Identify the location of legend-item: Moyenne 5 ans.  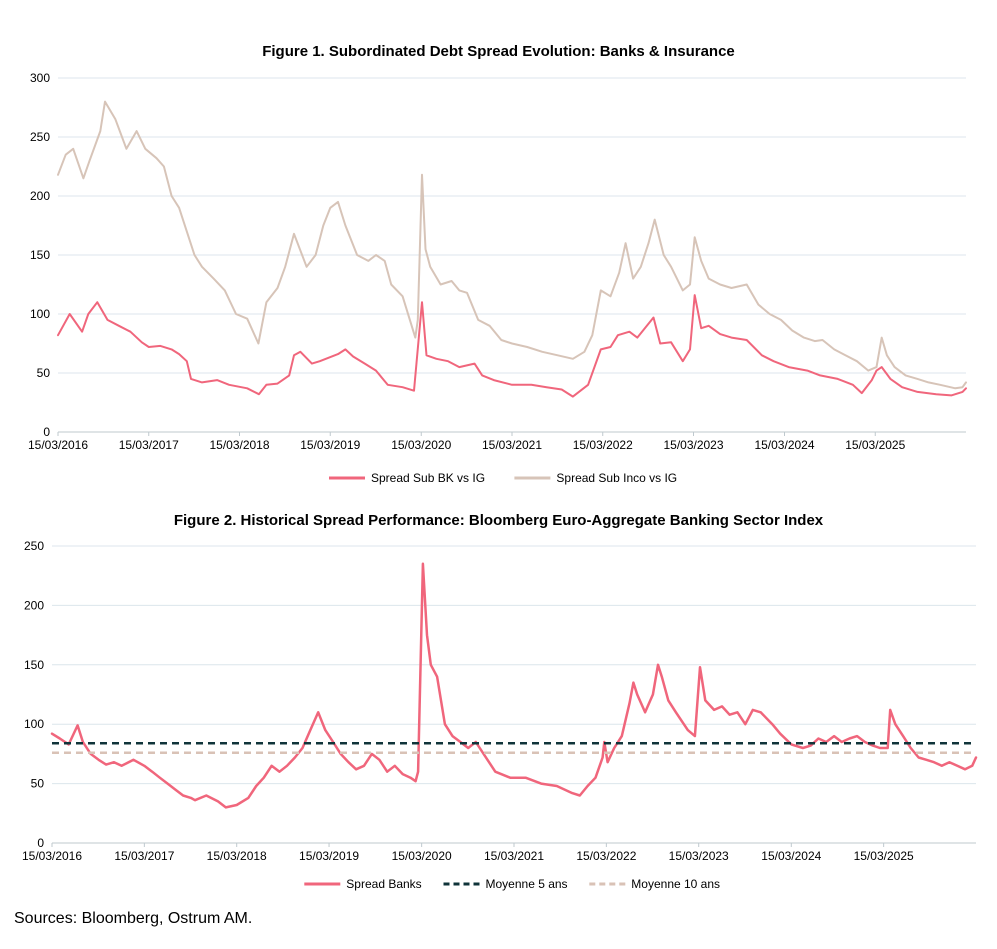
(505, 884).